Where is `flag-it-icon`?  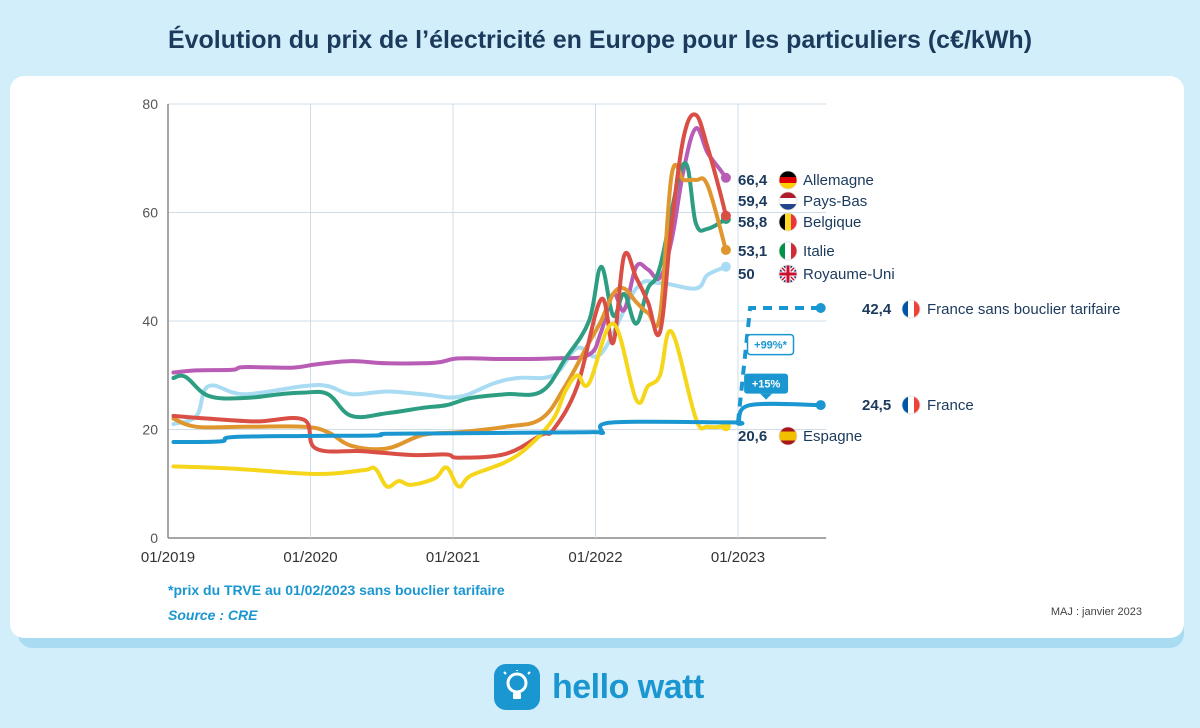 flag-it-icon is located at coordinates (788, 251).